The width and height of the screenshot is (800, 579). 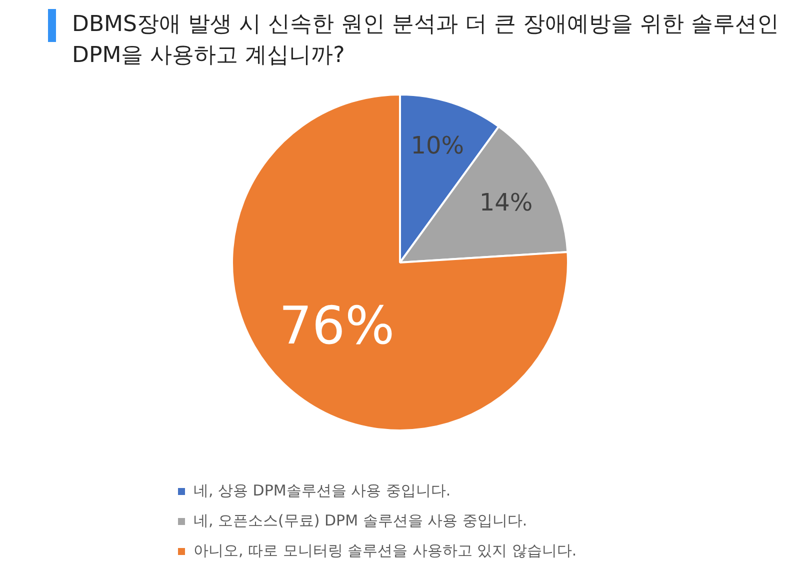 I want to click on legend-label: 아니오, 따로 모니터링 솔루션을 사용하고 있지 않습니다., so click(x=385, y=550).